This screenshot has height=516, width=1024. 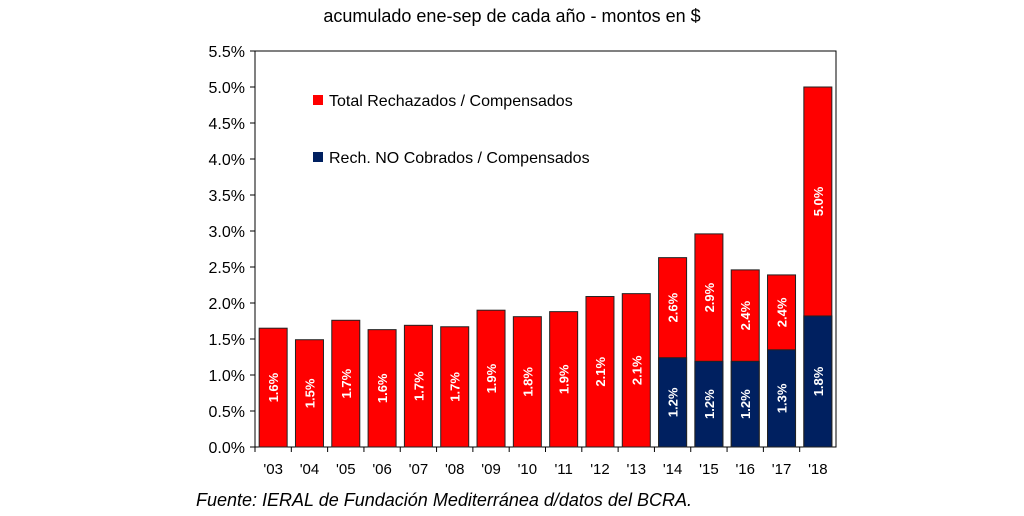 I want to click on bar-label-total: 1.8%, so click(x=527, y=382).